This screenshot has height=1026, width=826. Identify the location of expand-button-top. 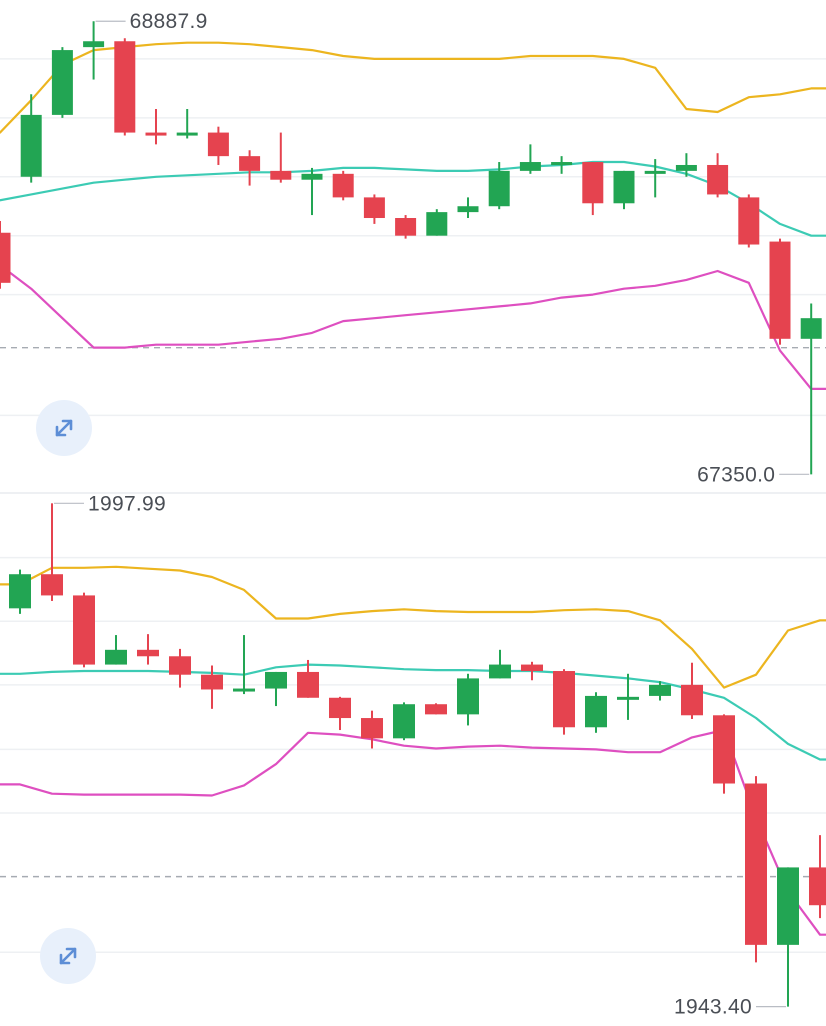
(64, 428).